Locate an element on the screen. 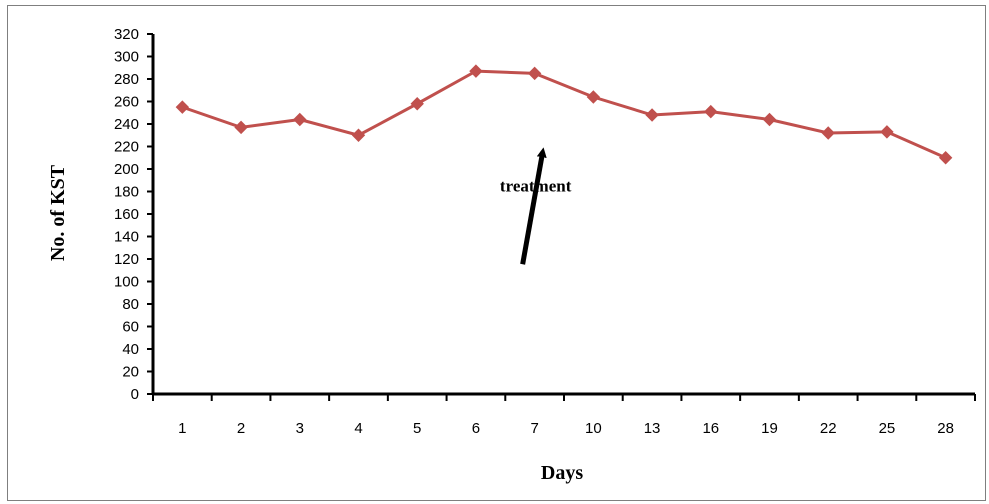 This screenshot has width=989, height=504. x-tick-label: 6 is located at coordinates (476, 428).